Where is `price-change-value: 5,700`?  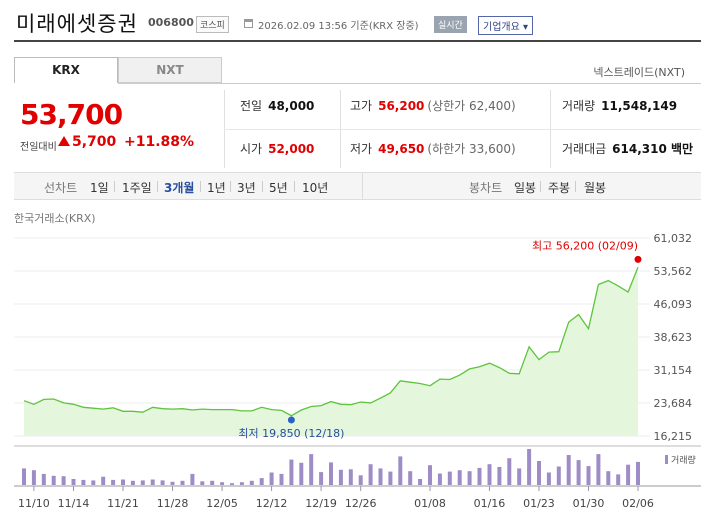 price-change-value: 5,700 is located at coordinates (94, 142).